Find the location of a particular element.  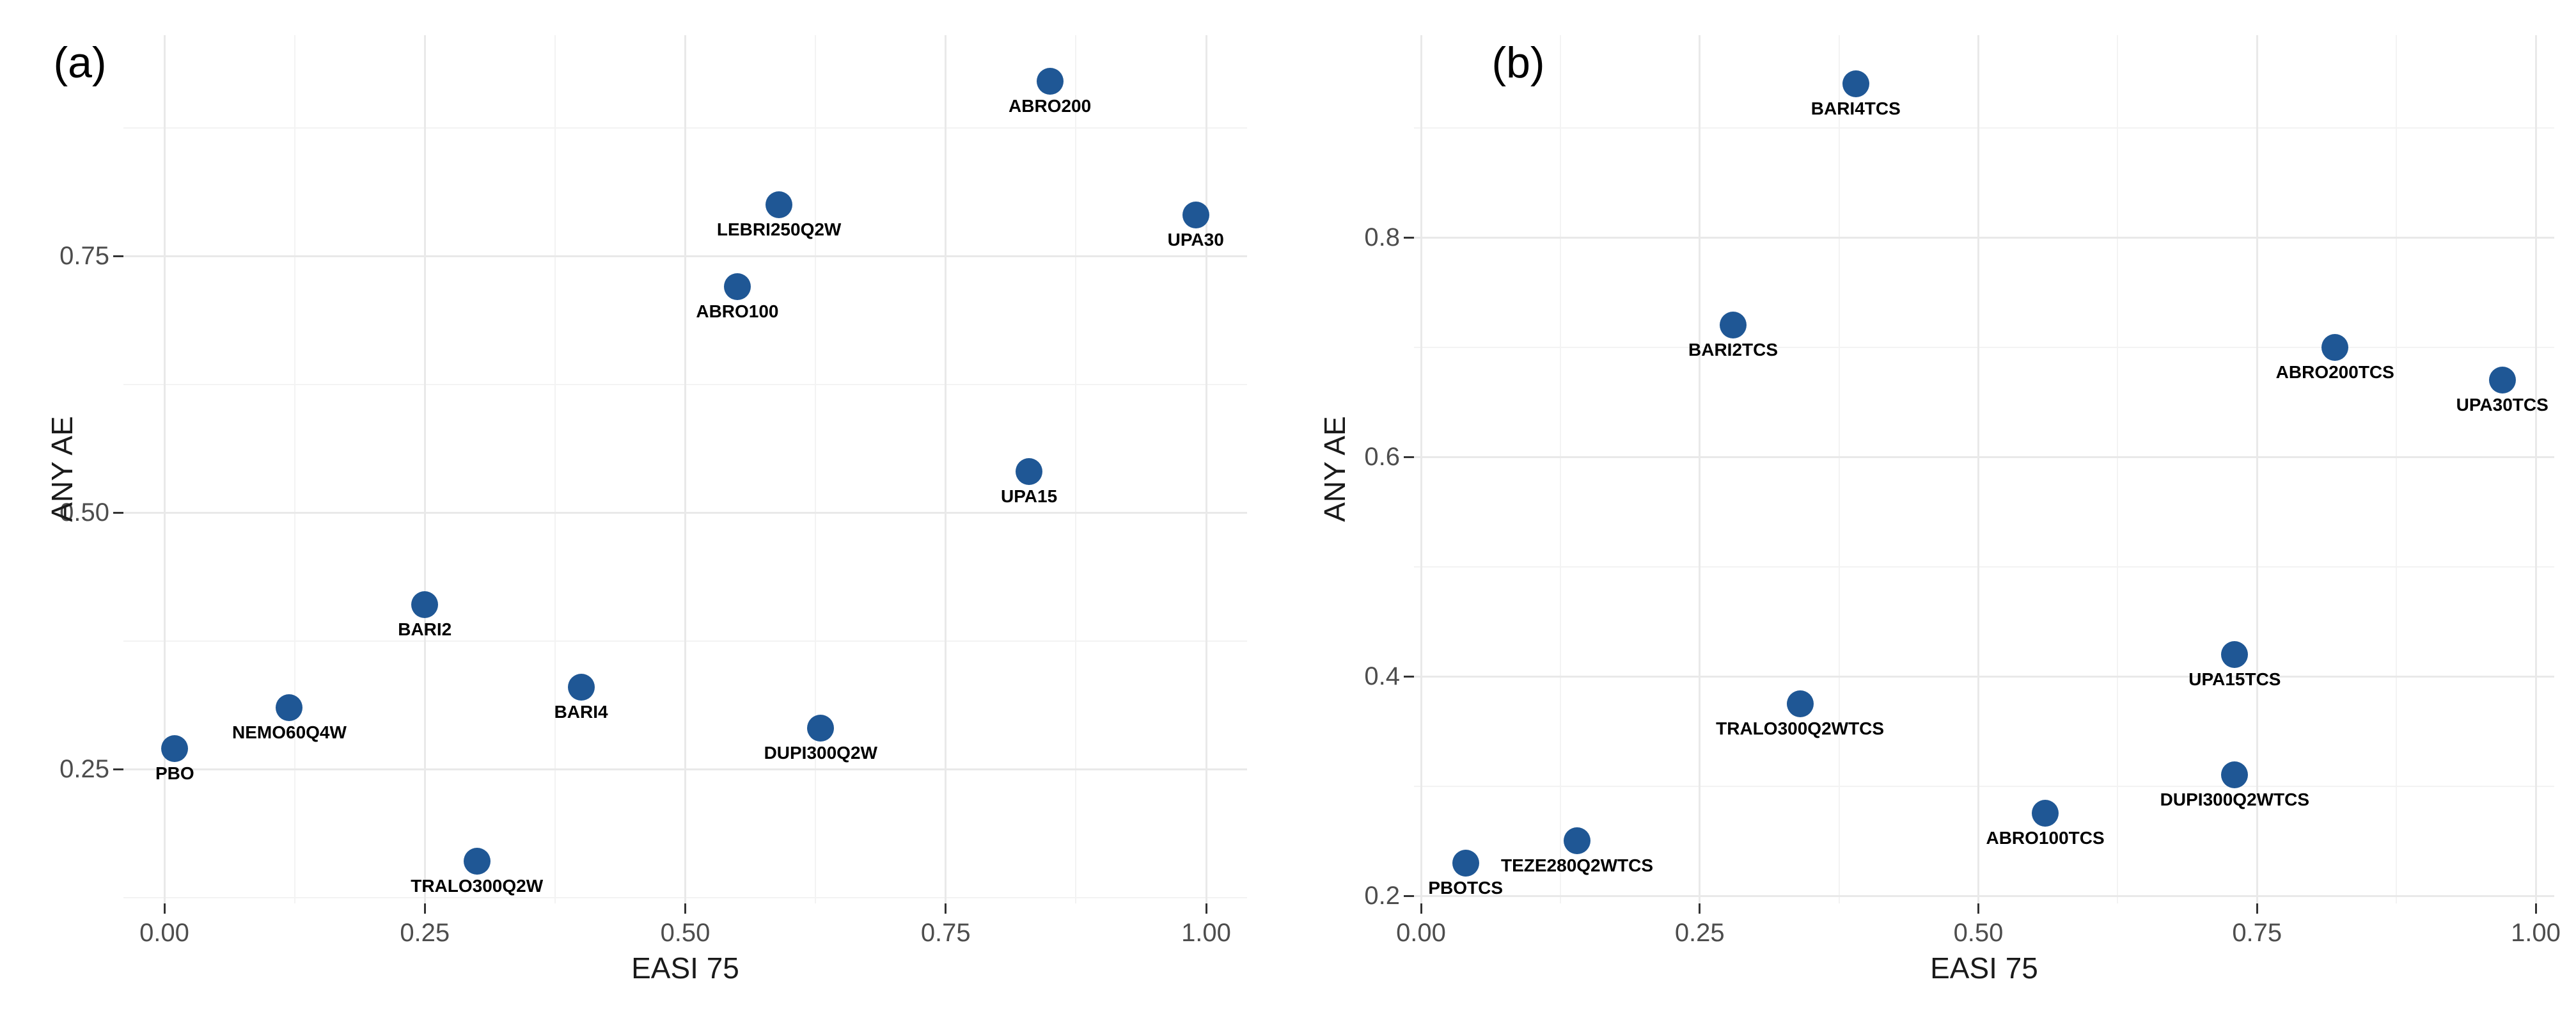

data-point-label: NEMO60Q4W is located at coordinates (289, 732).